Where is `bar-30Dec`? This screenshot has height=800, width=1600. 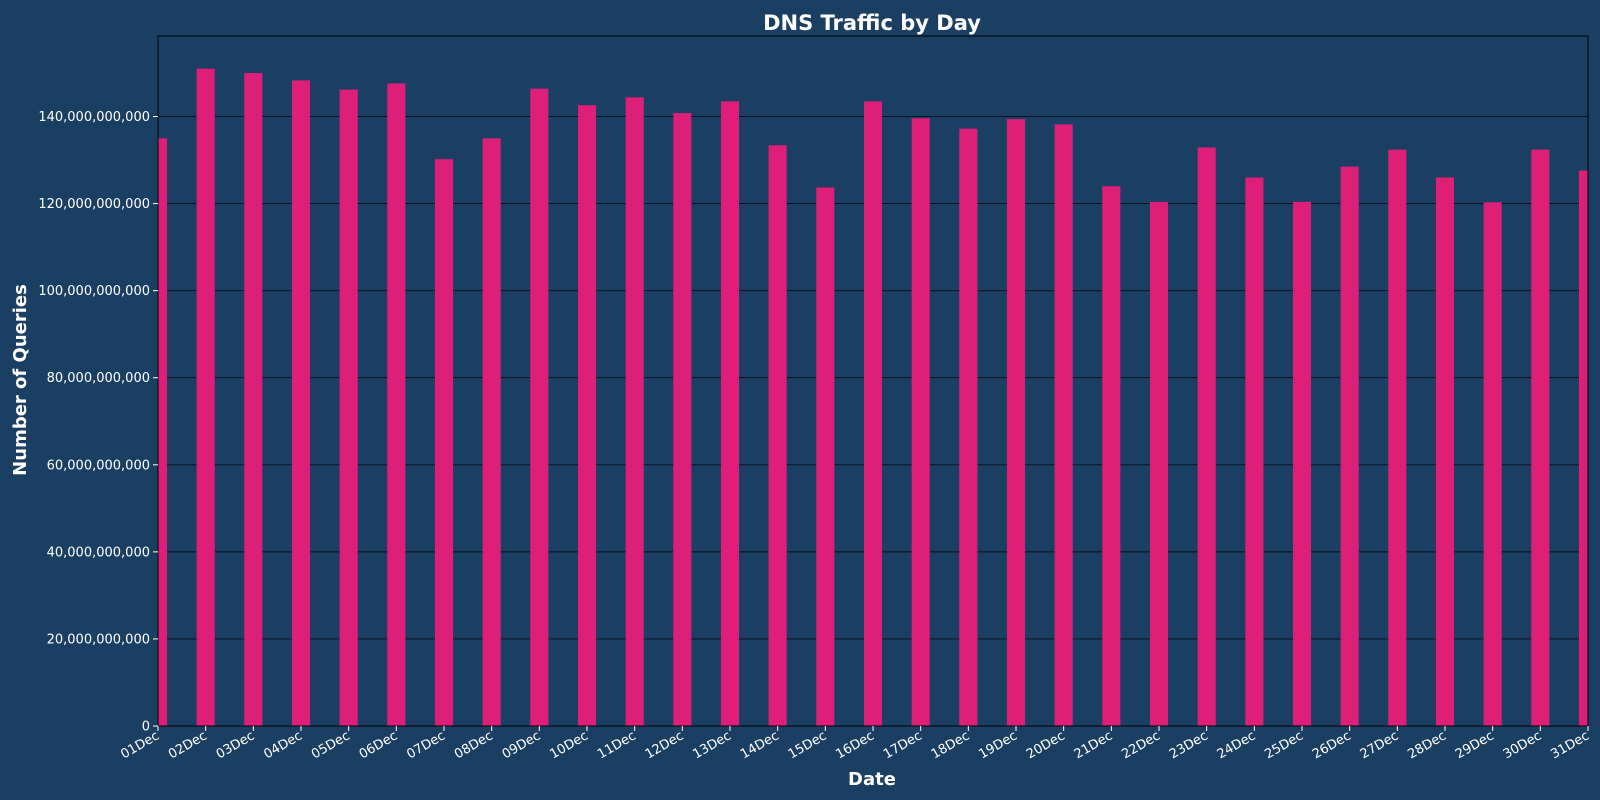
bar-30Dec is located at coordinates (1540, 437).